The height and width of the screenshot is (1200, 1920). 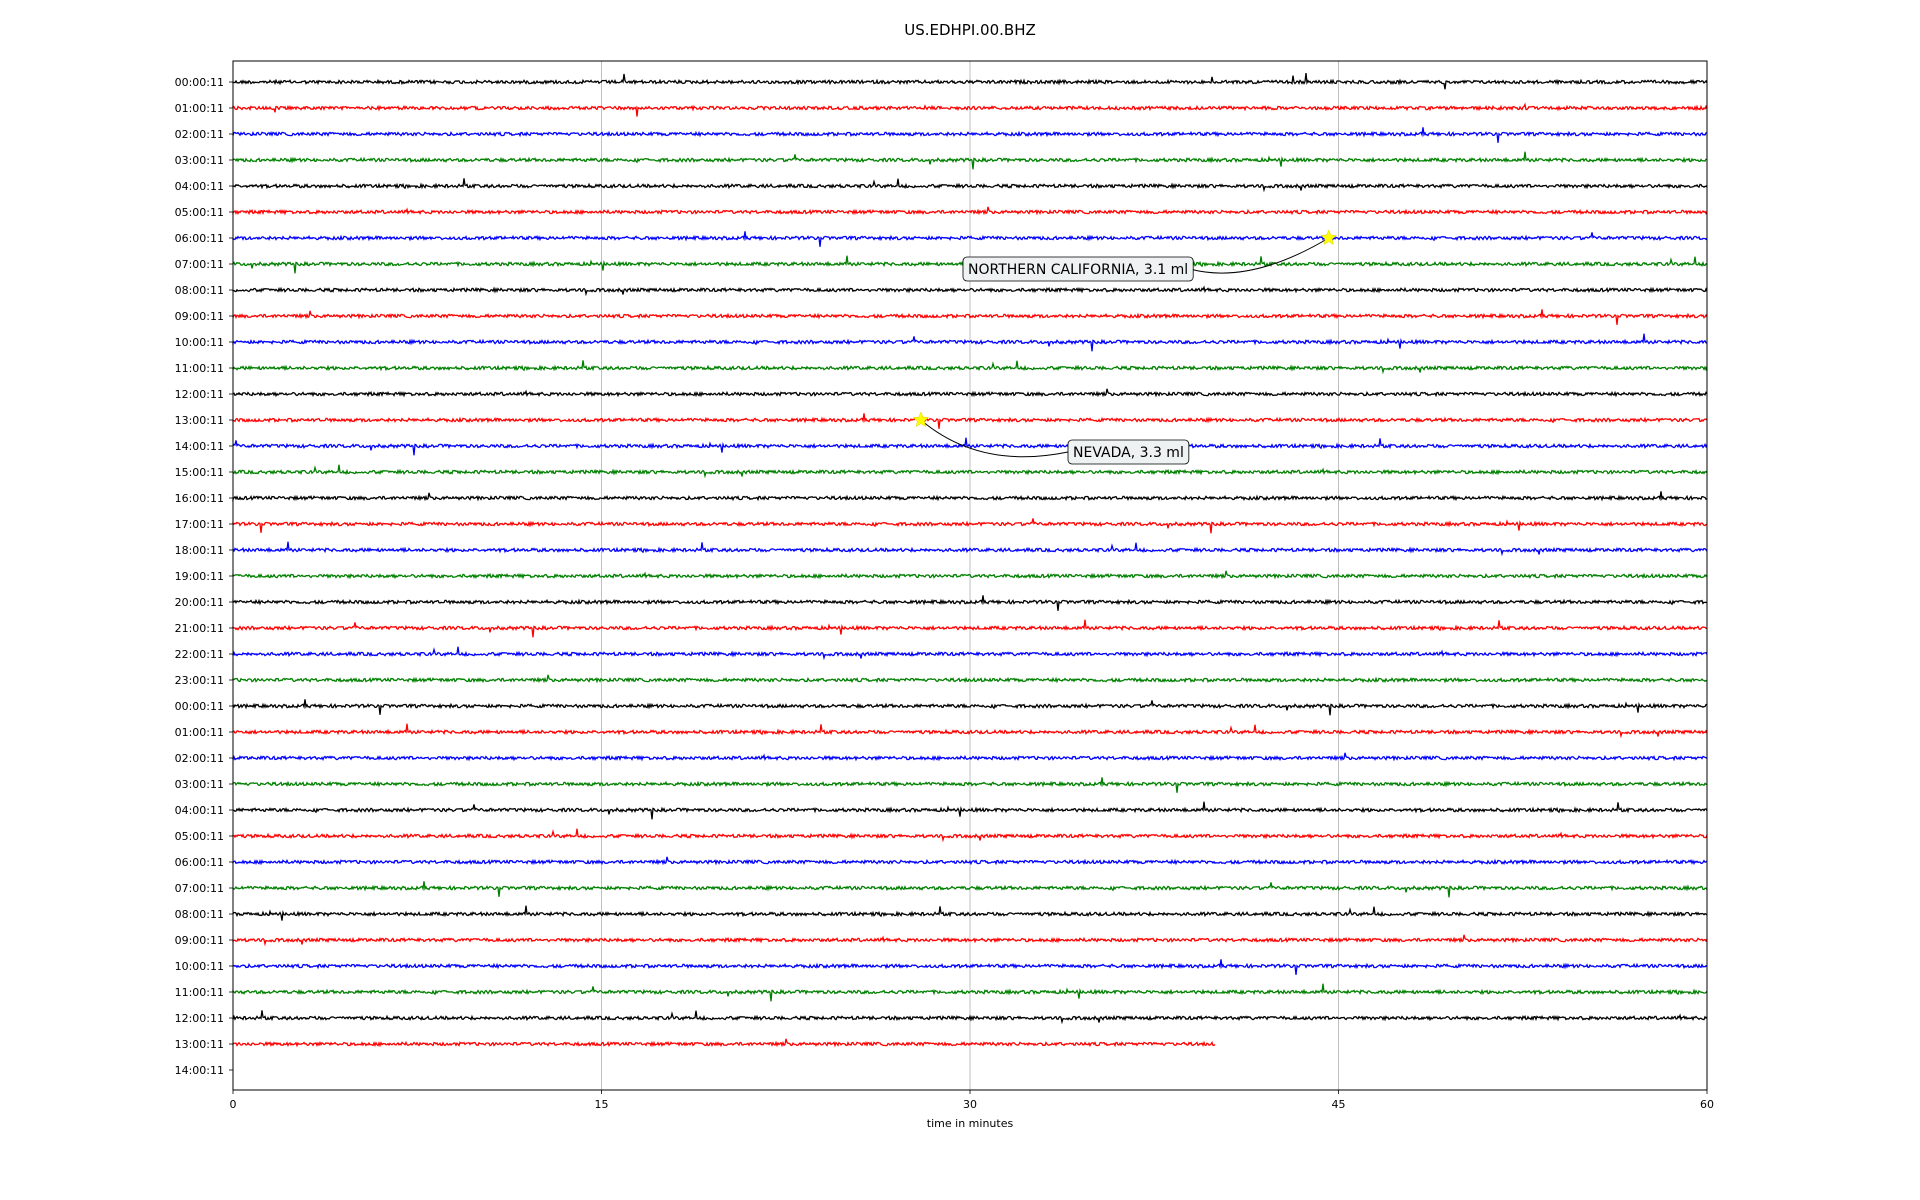 I want to click on y-tick-label: 15:00:11, so click(x=199, y=472).